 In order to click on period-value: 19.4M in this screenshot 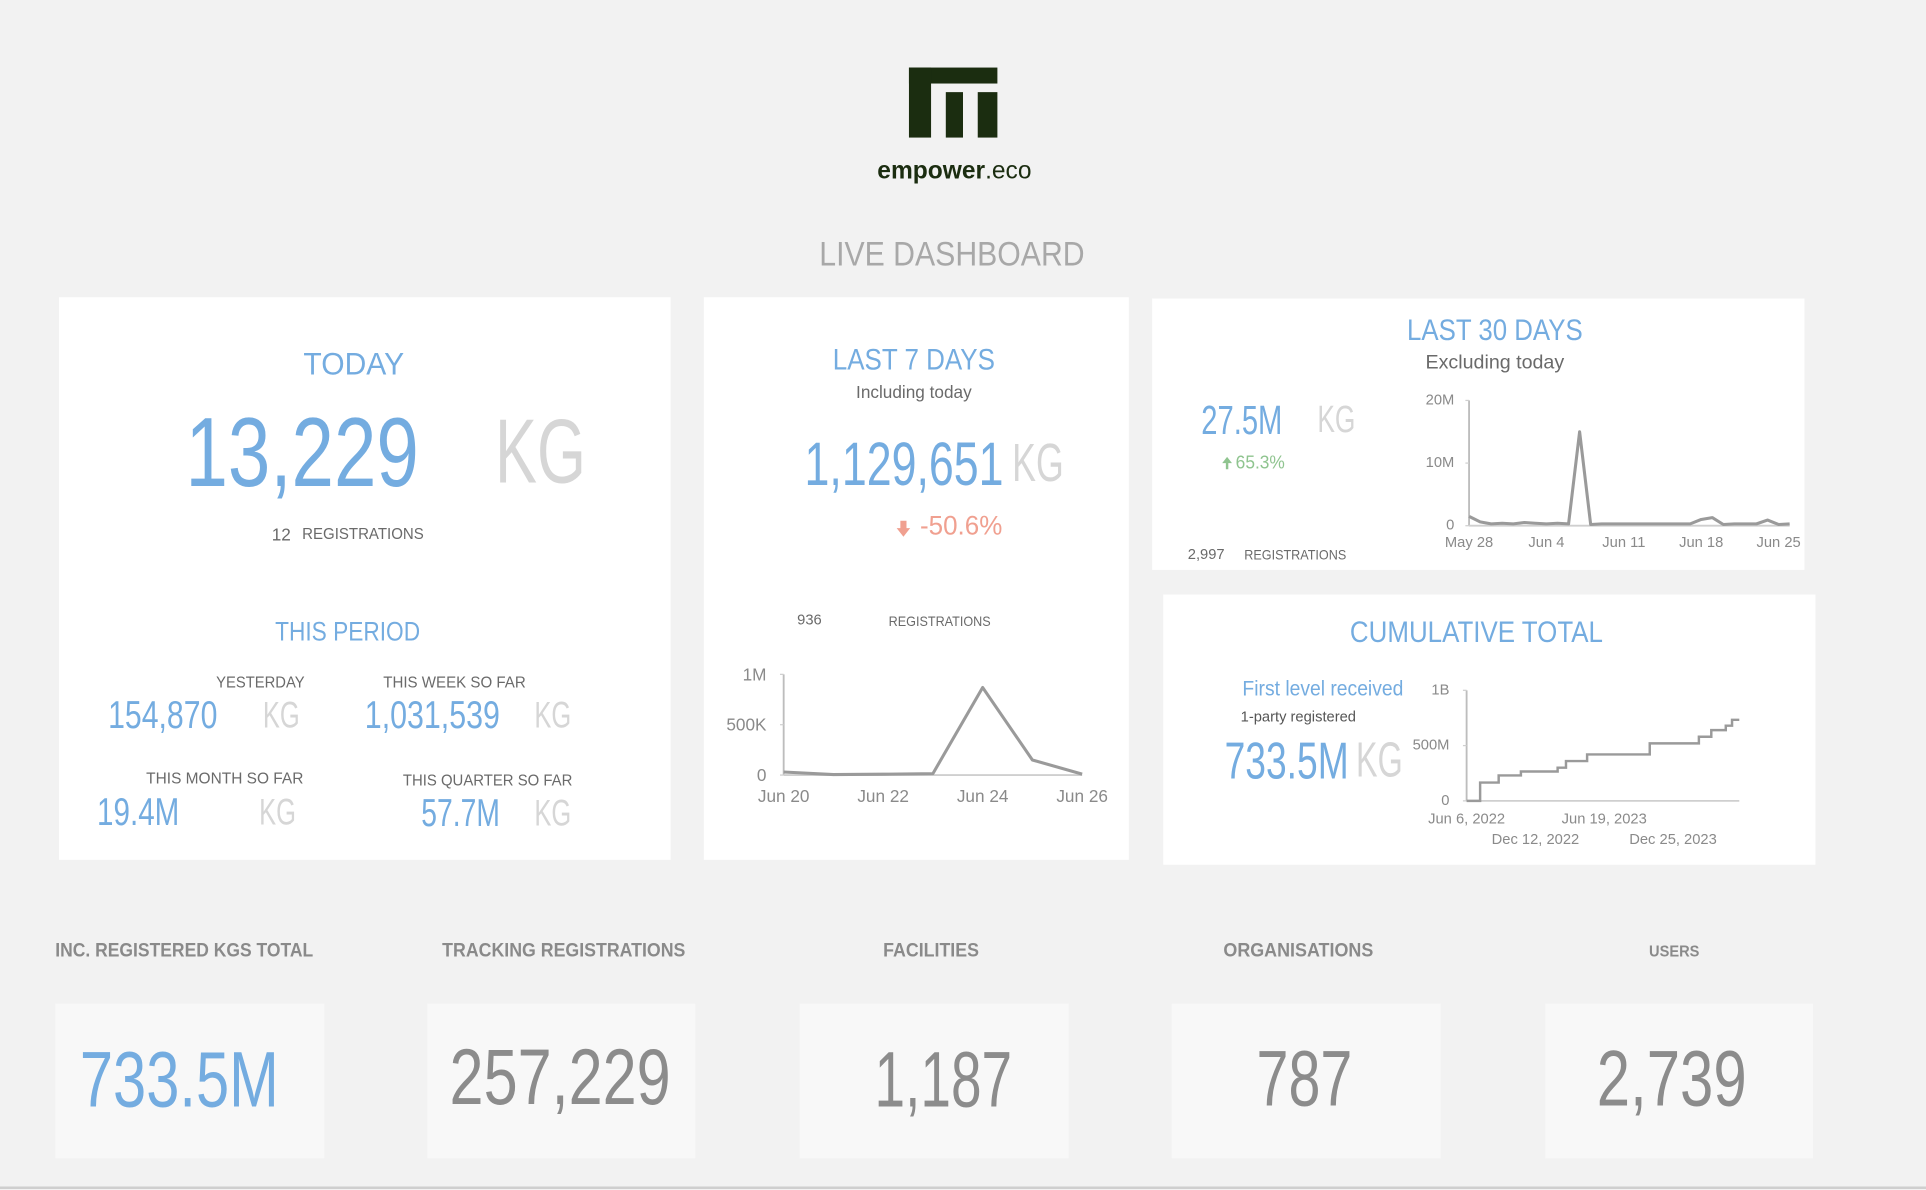, I will do `click(138, 812)`.